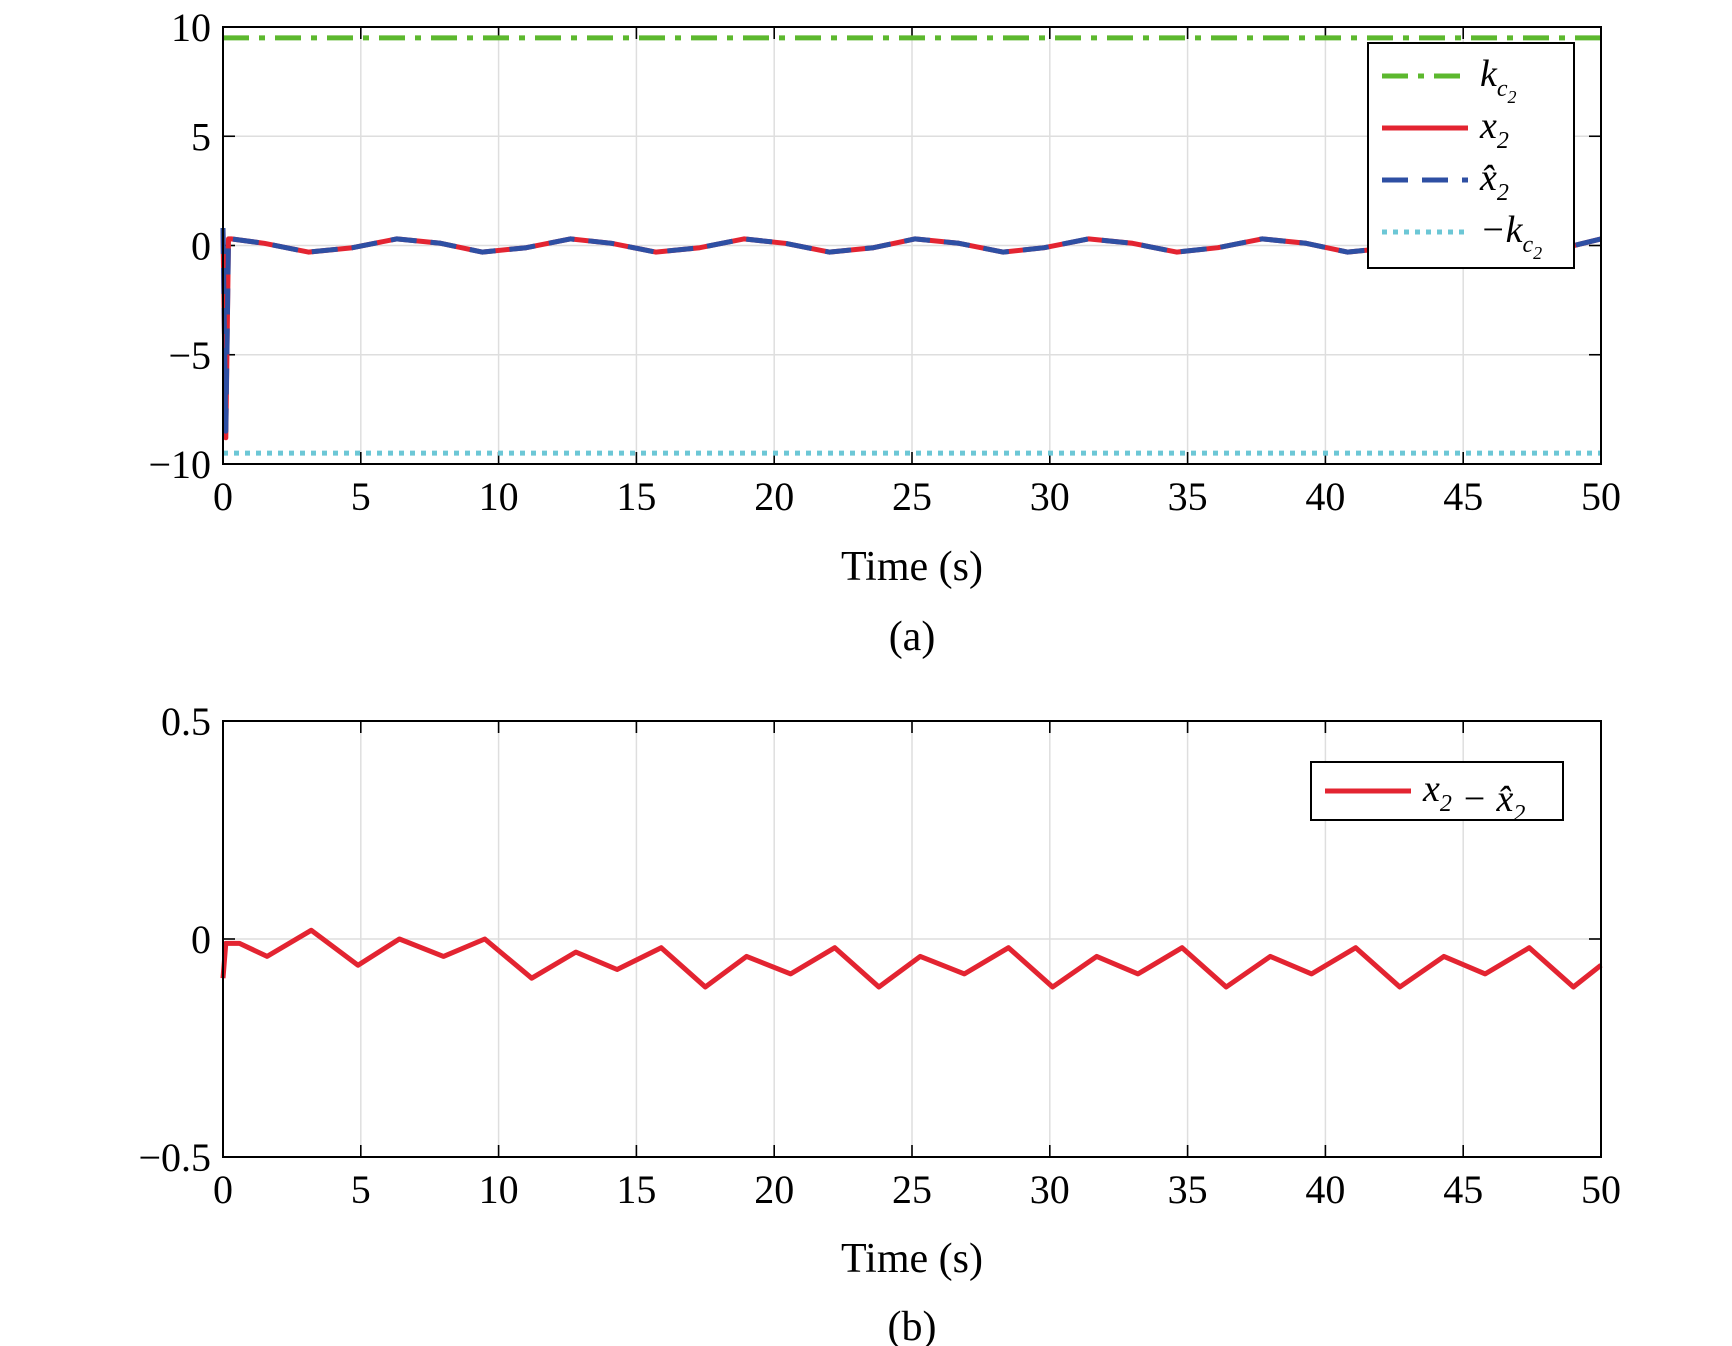 Image resolution: width=1732 pixels, height=1346 pixels. Describe the element at coordinates (499, 1189) in the screenshot. I see `panel-b-x-tick-label: 10` at that location.